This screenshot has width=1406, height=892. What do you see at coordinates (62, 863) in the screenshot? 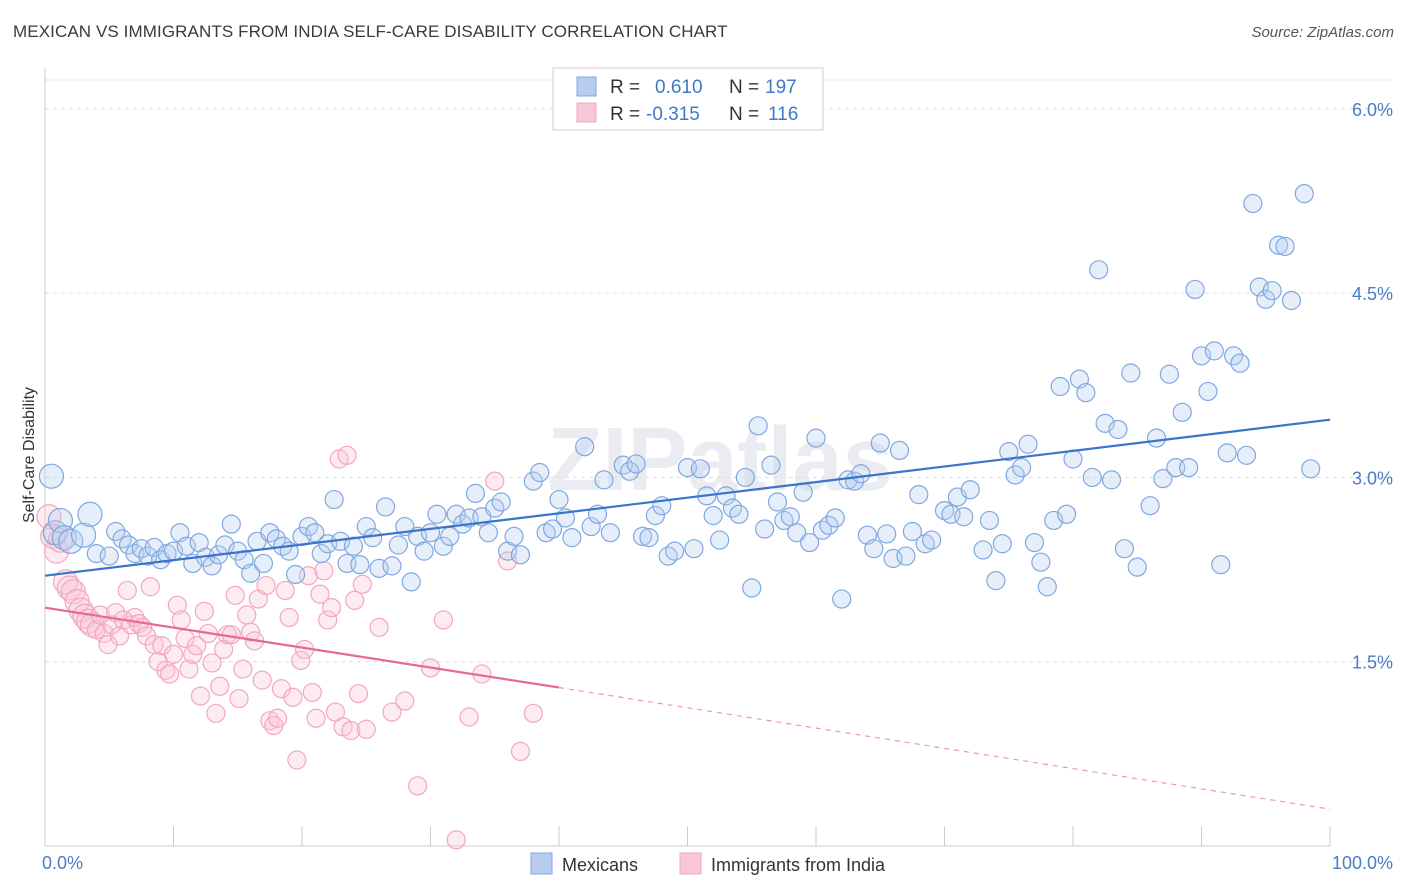
I see `x-tick-label-0: 0.0%` at bounding box center [62, 863].